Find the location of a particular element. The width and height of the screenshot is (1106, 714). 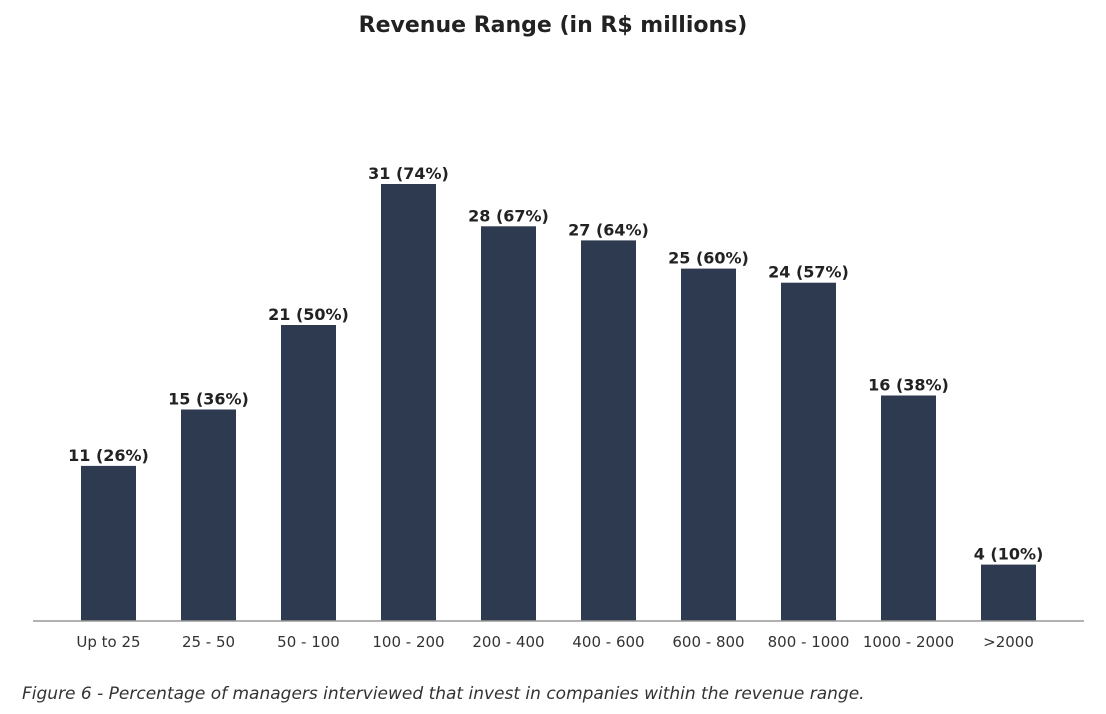

x-tick-label-5: 400 - 600 is located at coordinates (608, 642).